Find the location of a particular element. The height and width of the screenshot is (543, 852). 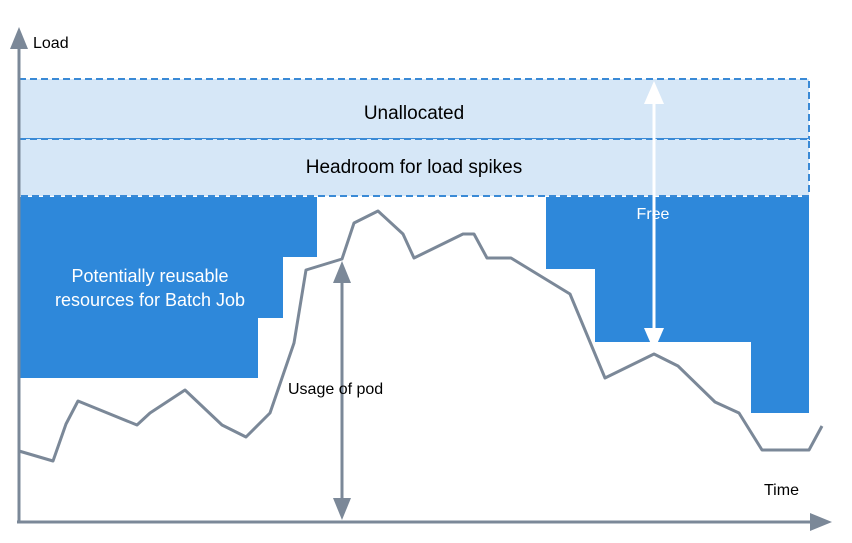

reusable-resources-left is located at coordinates (168, 287).